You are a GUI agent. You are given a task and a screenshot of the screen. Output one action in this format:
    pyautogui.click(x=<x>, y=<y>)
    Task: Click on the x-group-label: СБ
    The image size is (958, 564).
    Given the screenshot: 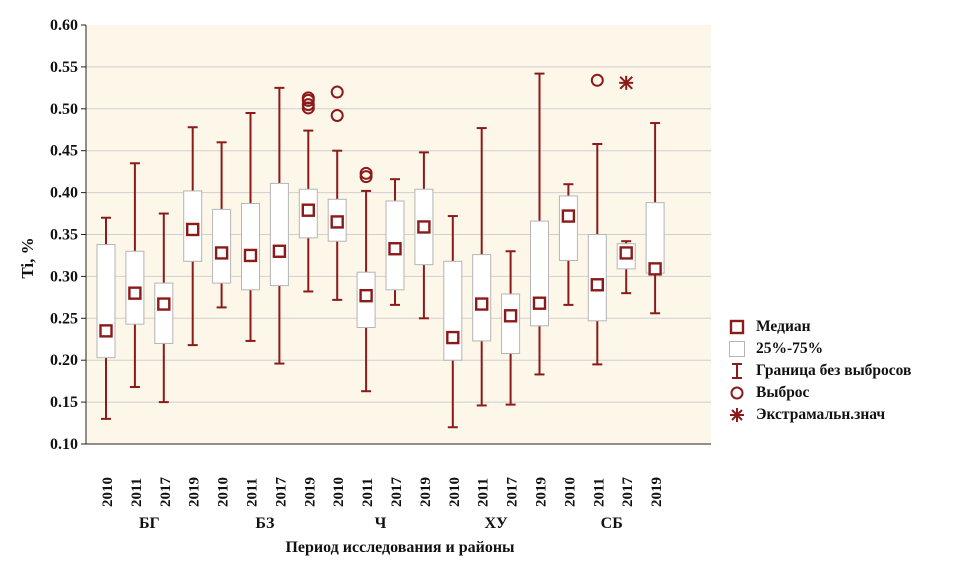 What is the action you would take?
    pyautogui.click(x=612, y=523)
    